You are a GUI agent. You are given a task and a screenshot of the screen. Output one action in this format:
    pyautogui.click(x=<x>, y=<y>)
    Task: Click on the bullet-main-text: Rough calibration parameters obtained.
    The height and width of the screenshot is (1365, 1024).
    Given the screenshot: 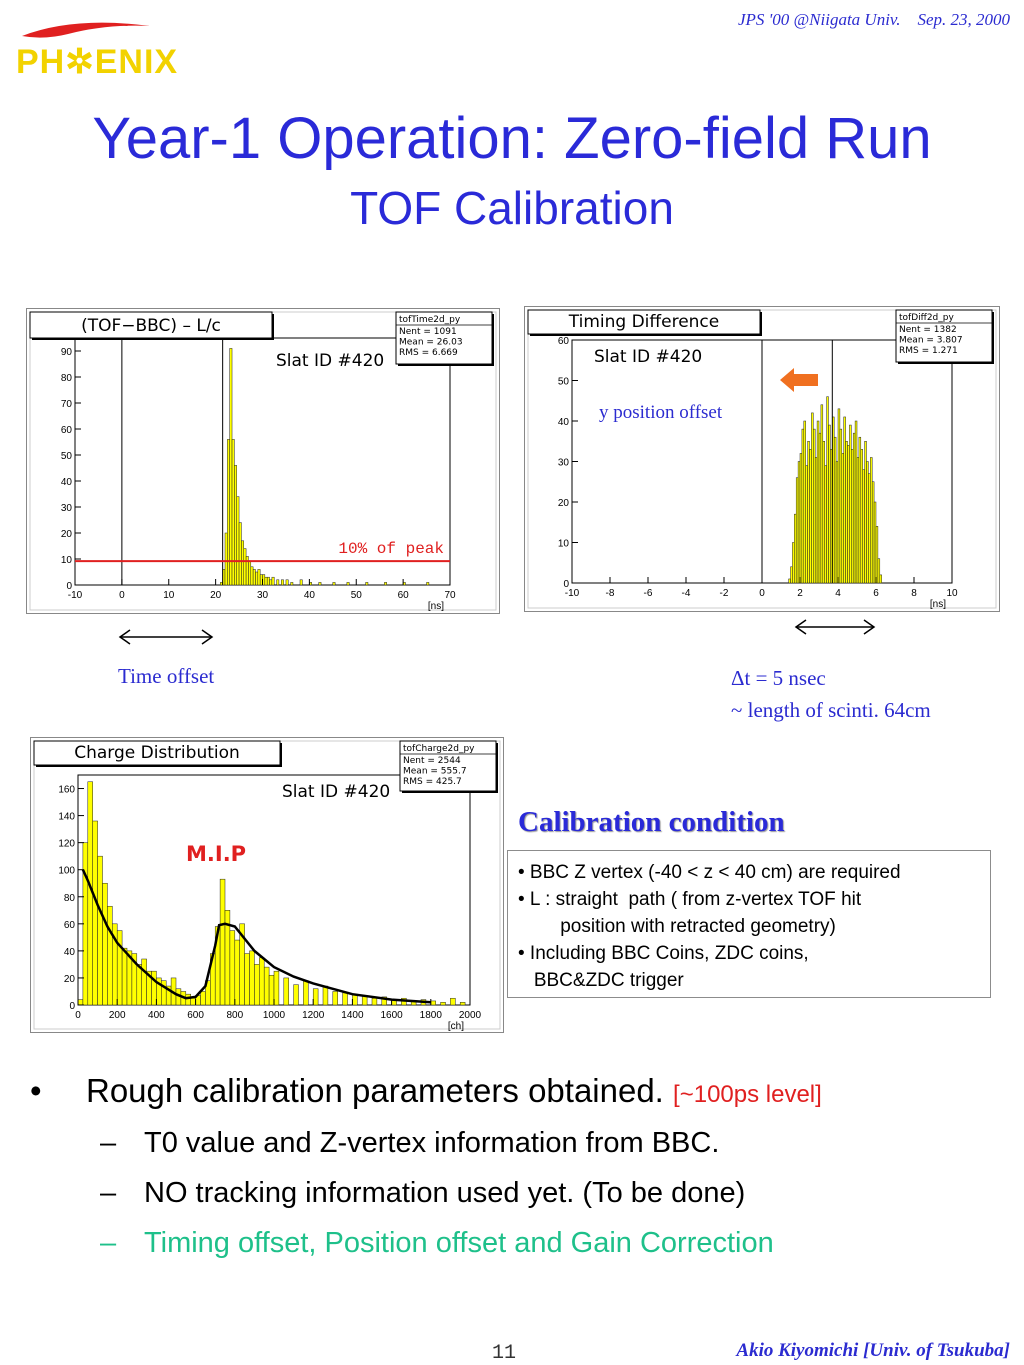 What is the action you would take?
    pyautogui.click(x=375, y=1090)
    